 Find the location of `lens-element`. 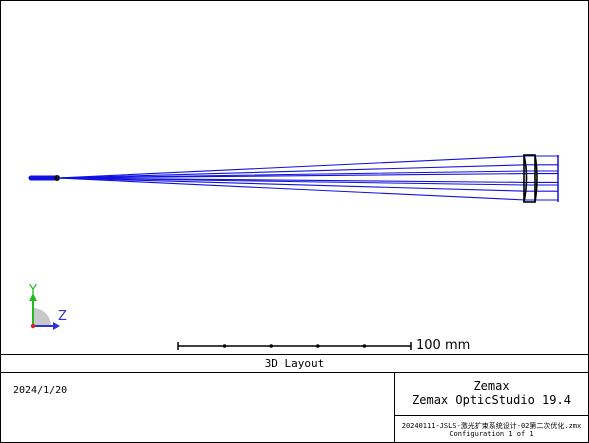

lens-element is located at coordinates (530, 178).